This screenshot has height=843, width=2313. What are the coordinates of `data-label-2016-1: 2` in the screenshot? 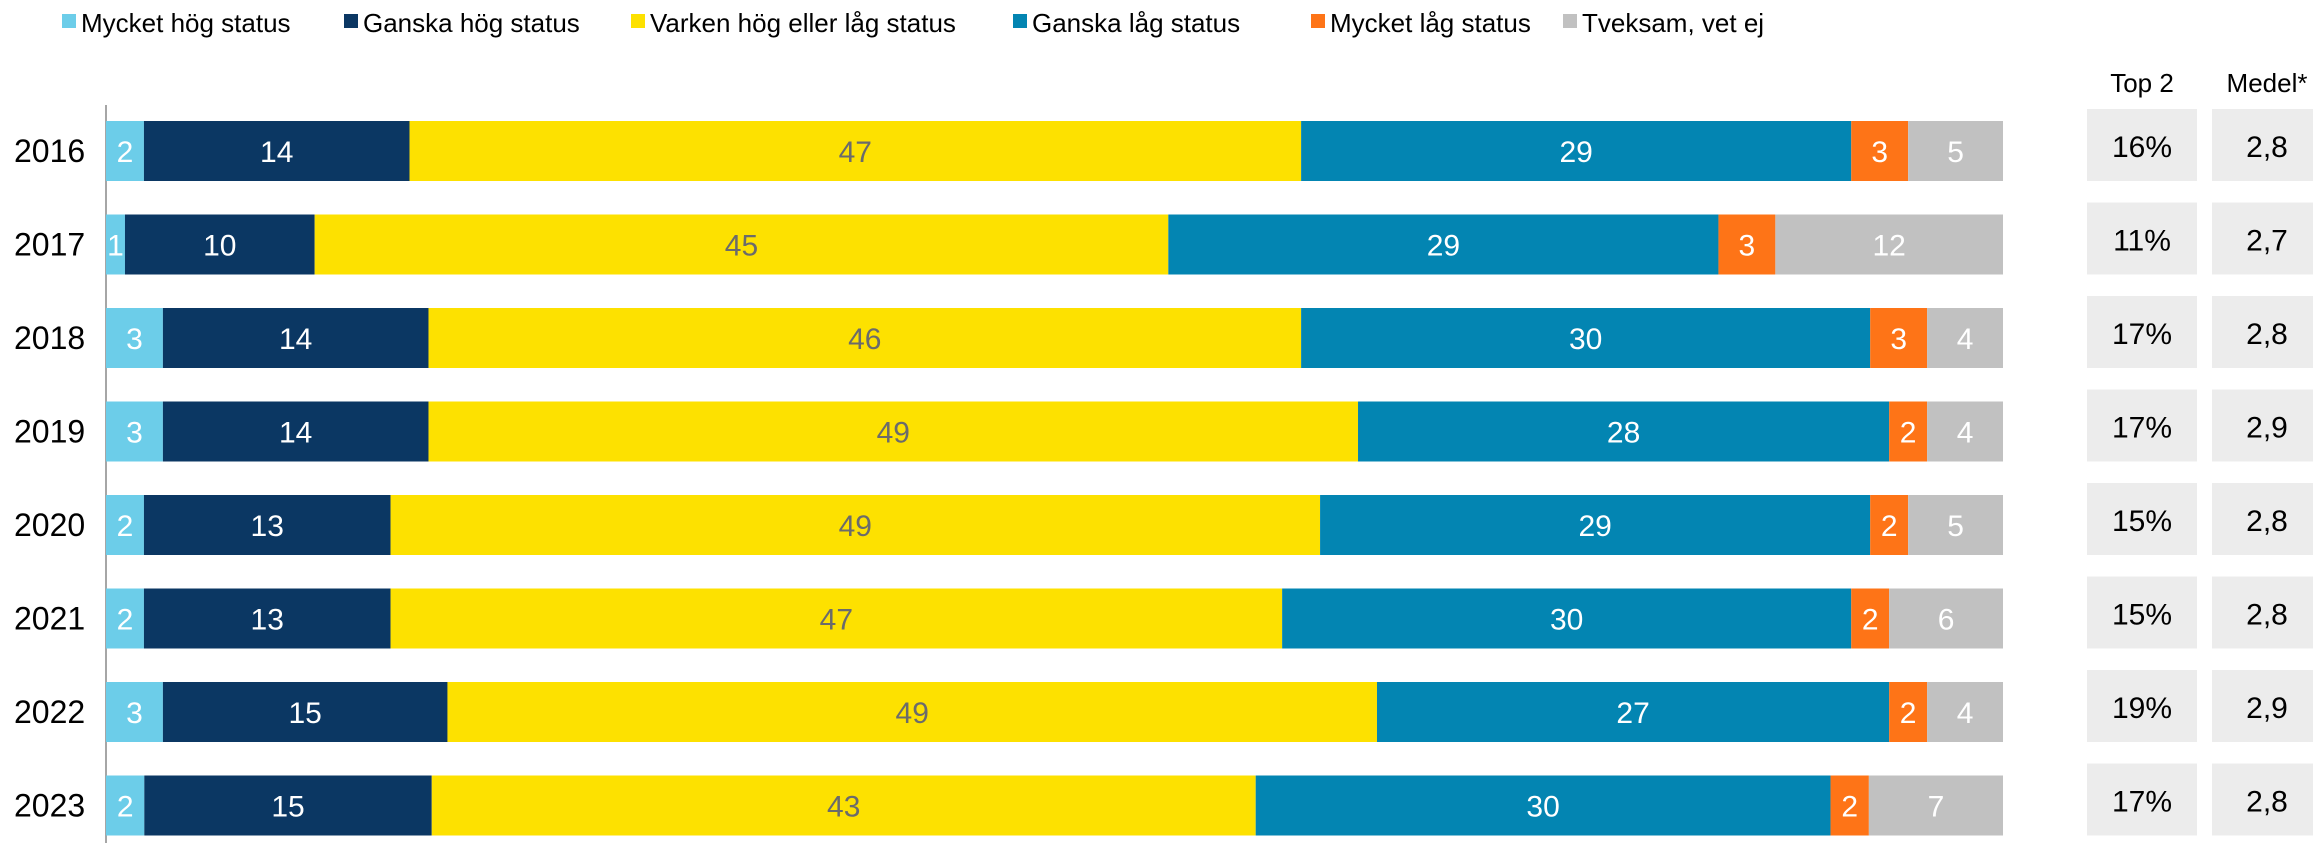 It's located at (125, 152).